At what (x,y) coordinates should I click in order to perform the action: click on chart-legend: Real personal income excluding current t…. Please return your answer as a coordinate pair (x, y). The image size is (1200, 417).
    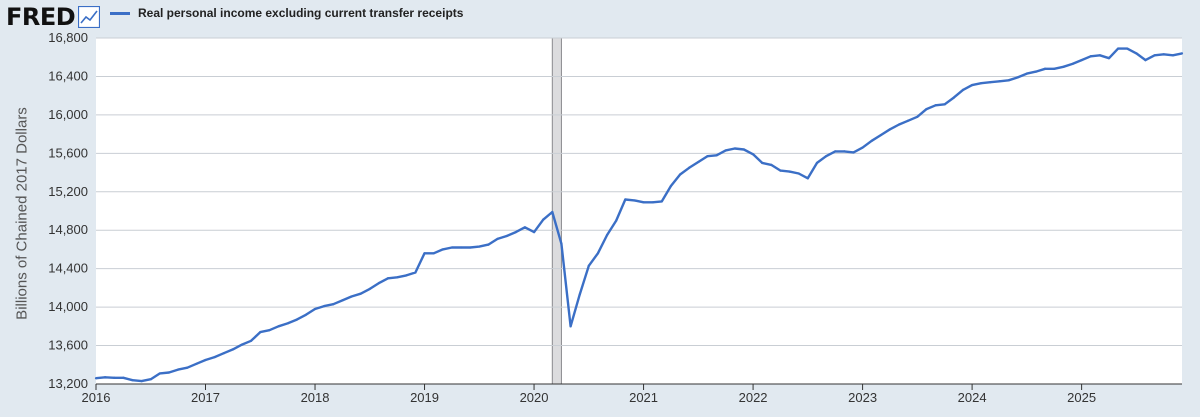
    Looking at the image, I should click on (286, 13).